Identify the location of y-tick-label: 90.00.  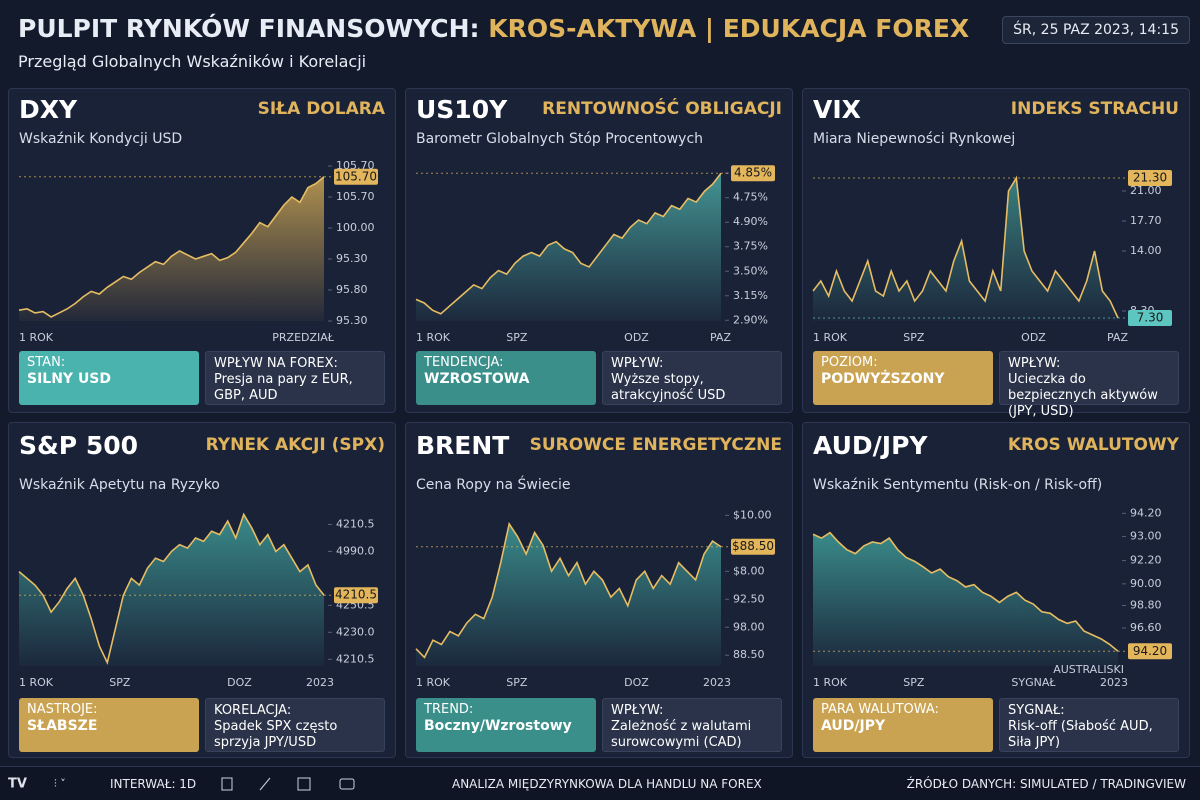
(1146, 583).